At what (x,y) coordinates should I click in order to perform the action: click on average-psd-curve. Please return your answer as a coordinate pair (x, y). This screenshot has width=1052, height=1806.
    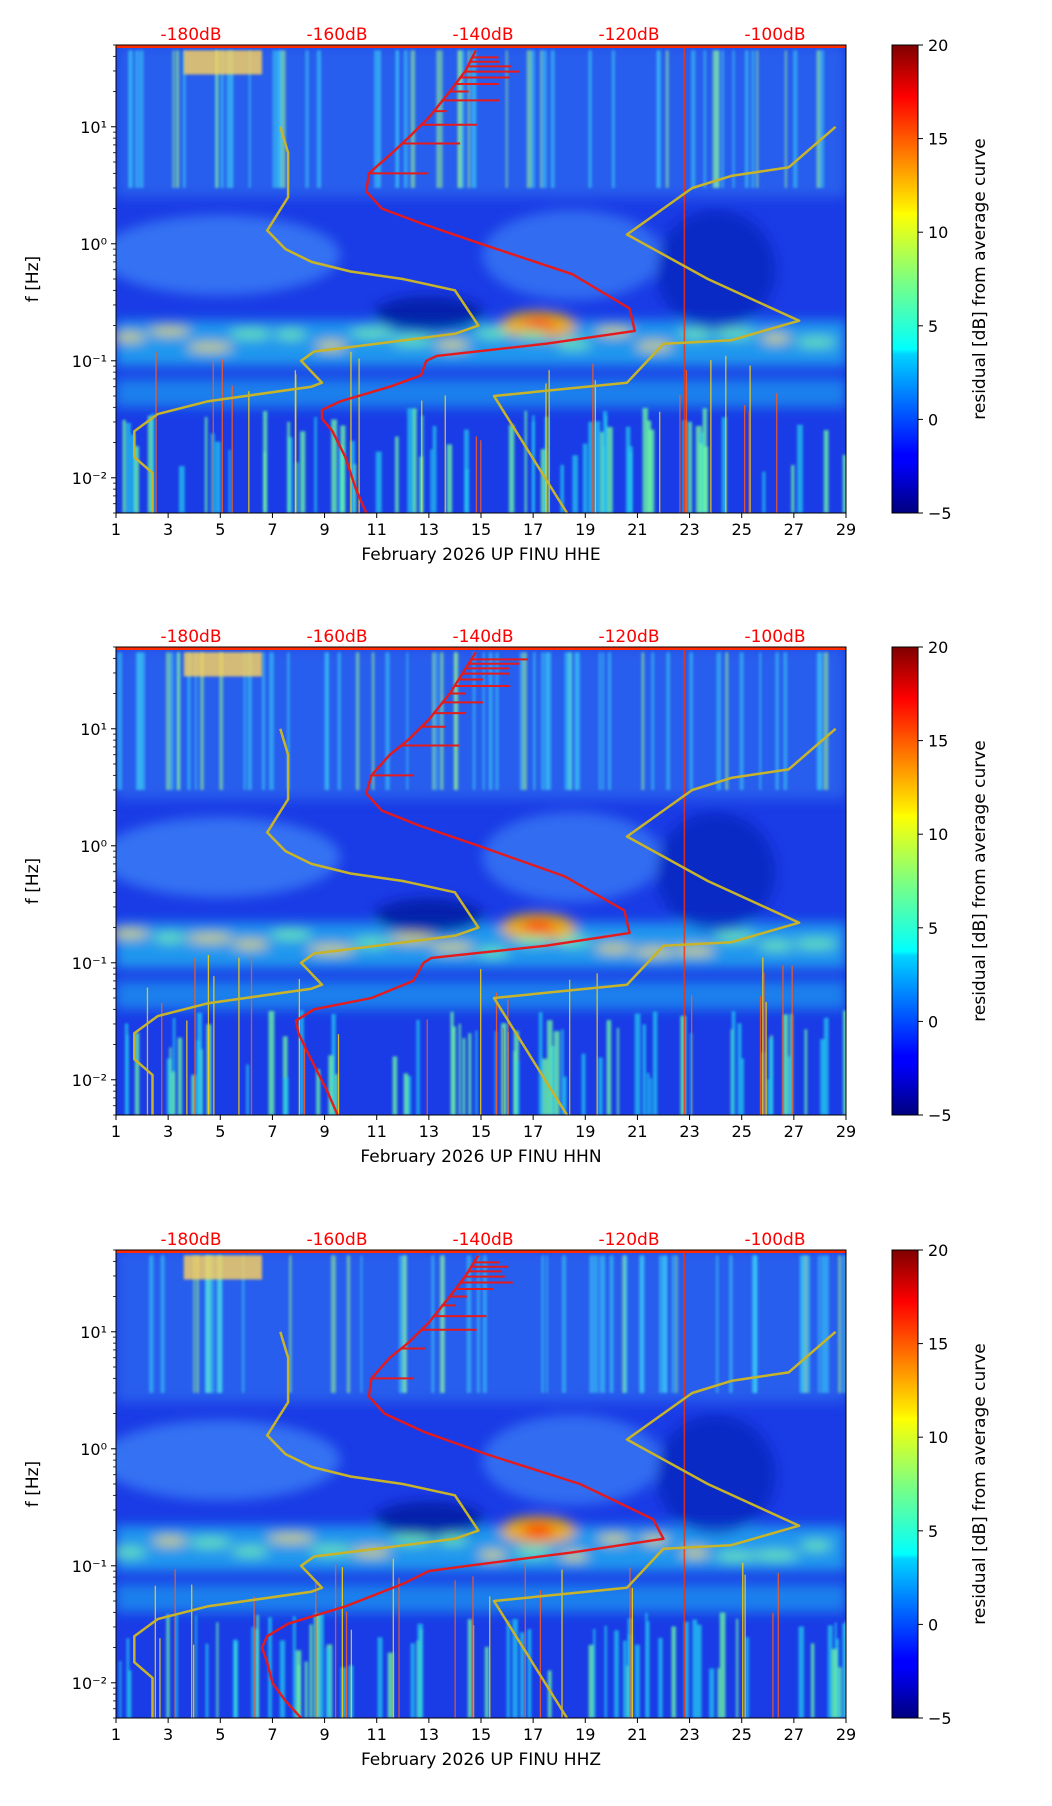
    Looking at the image, I should click on (478, 281).